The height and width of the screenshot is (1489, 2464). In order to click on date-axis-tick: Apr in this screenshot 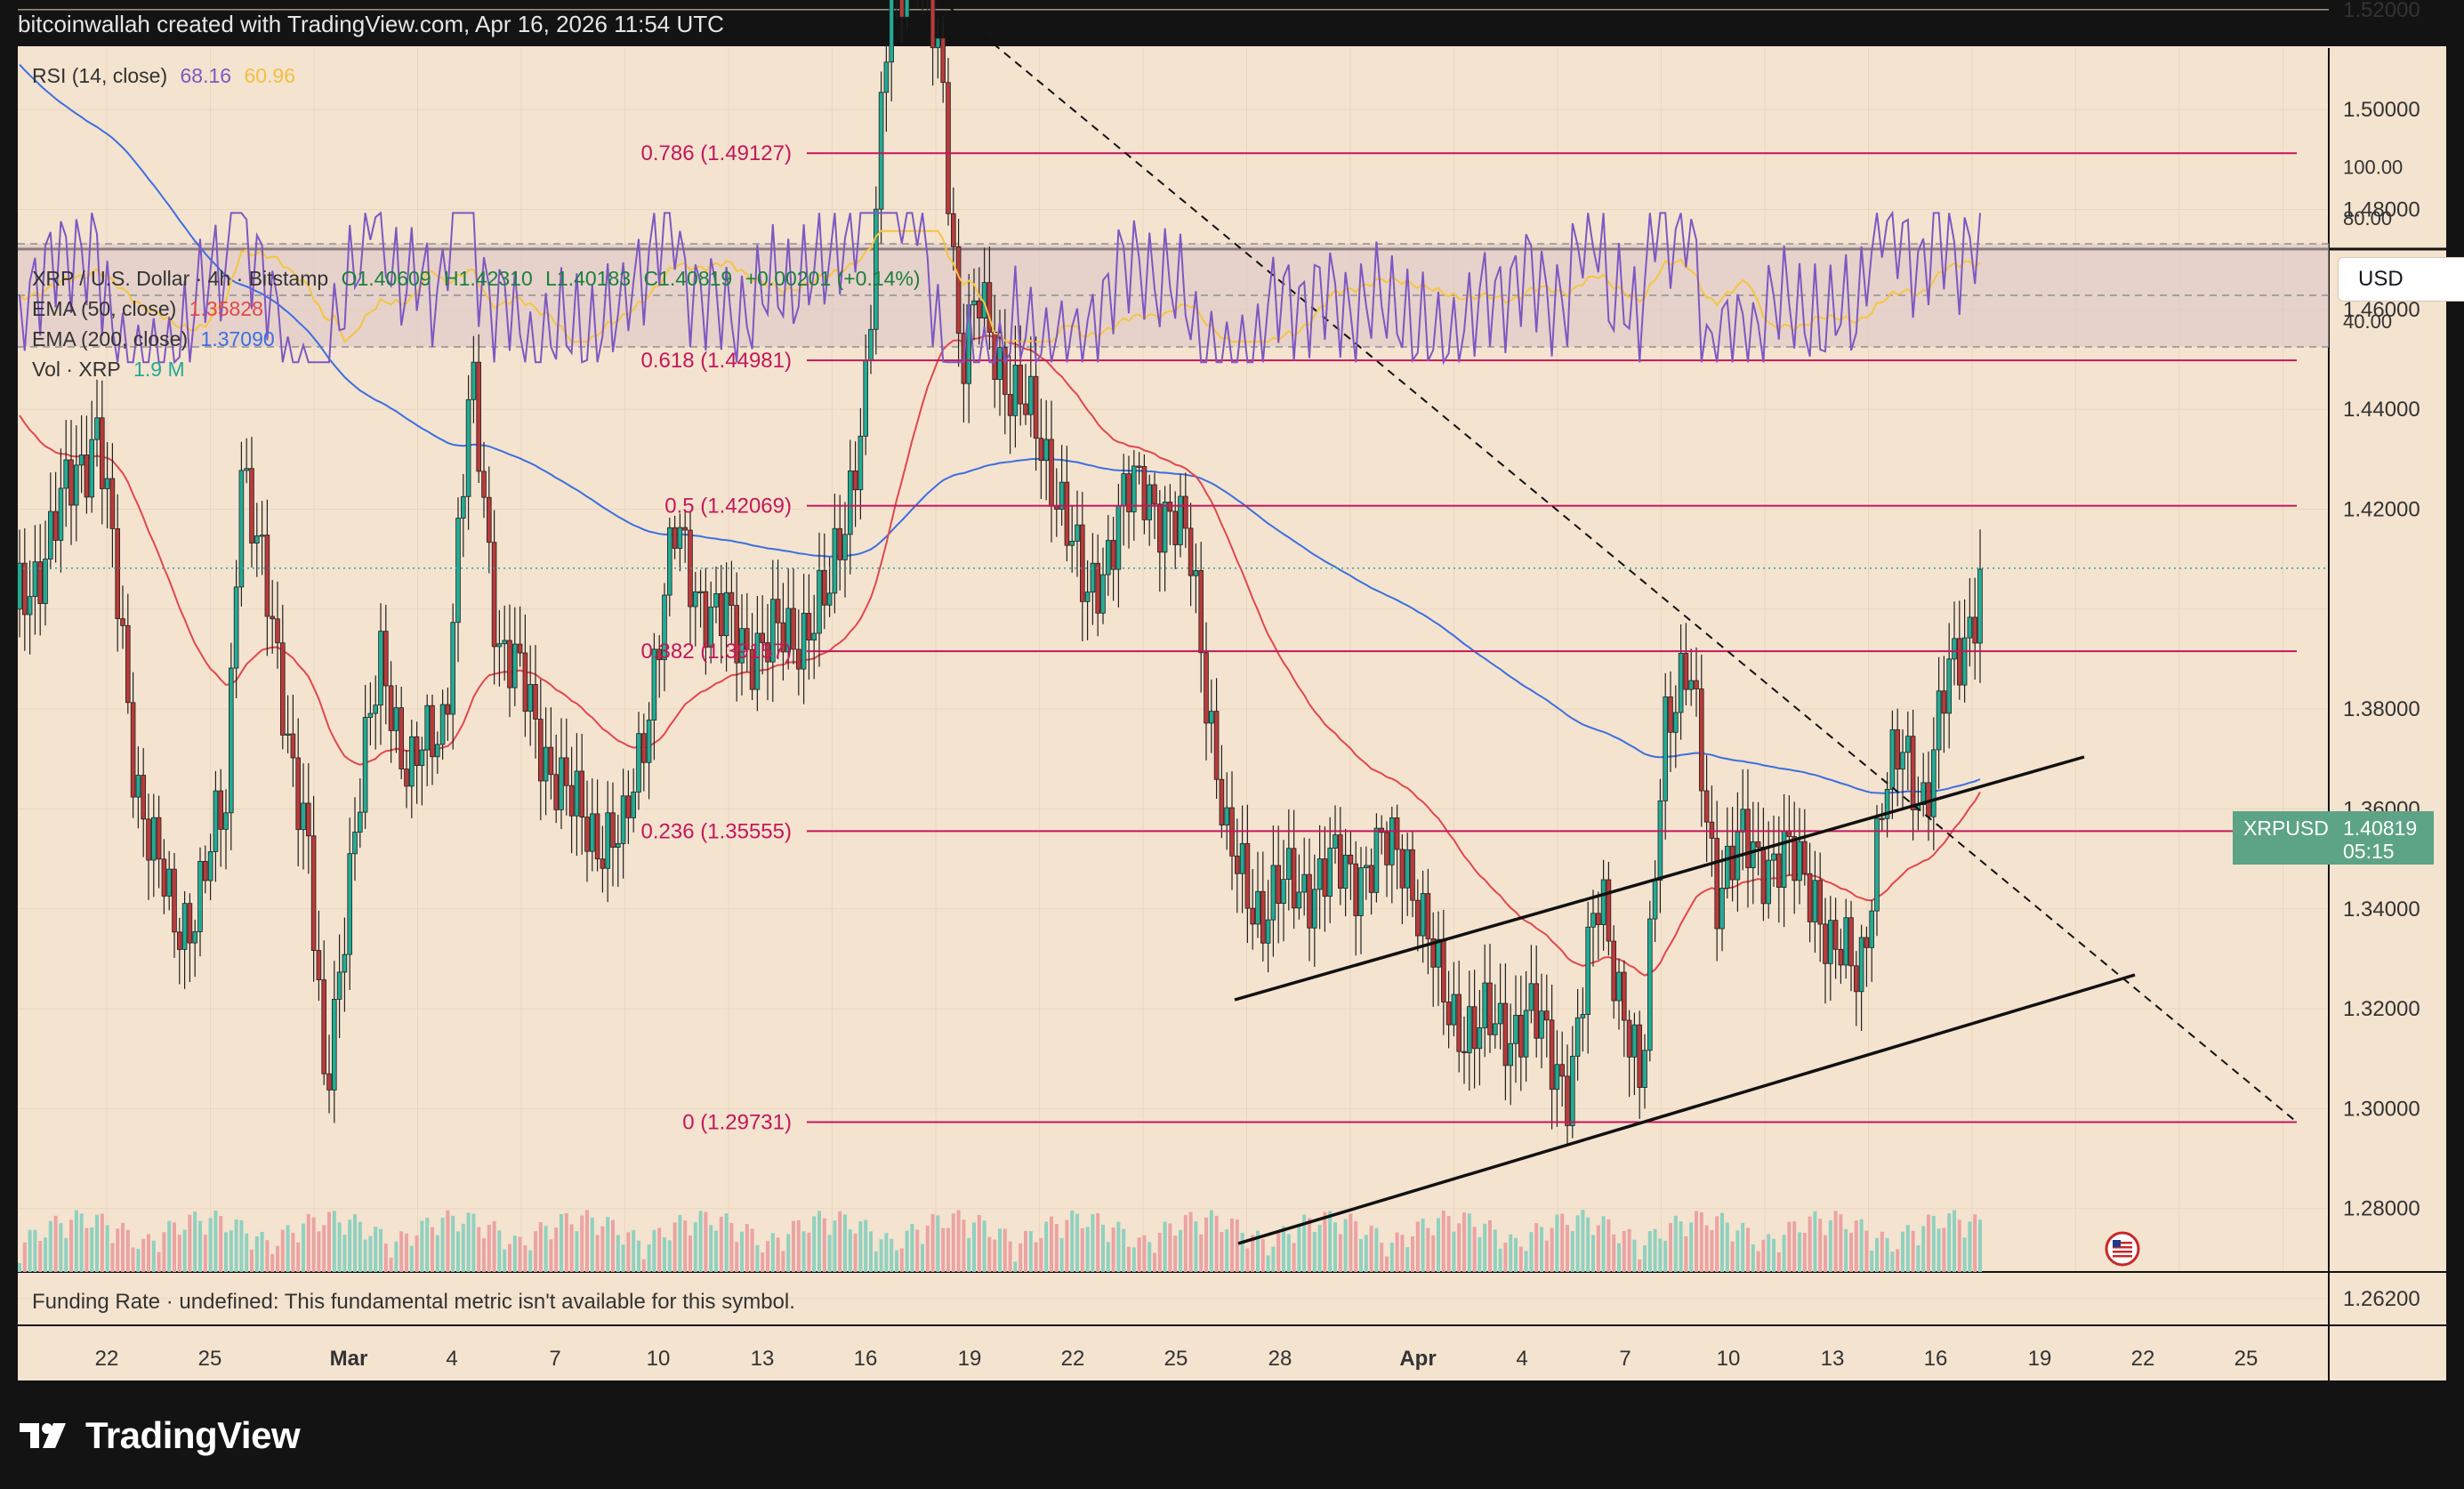, I will do `click(1418, 1359)`.